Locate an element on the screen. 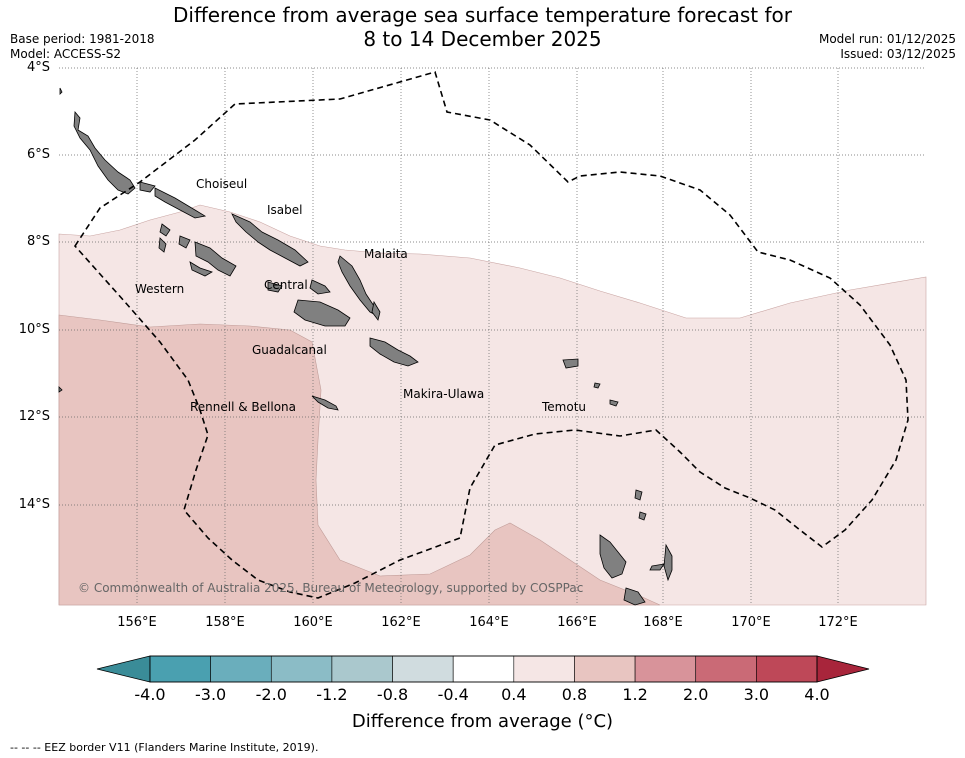  lon-label-162e: 162°E is located at coordinates (401, 622).